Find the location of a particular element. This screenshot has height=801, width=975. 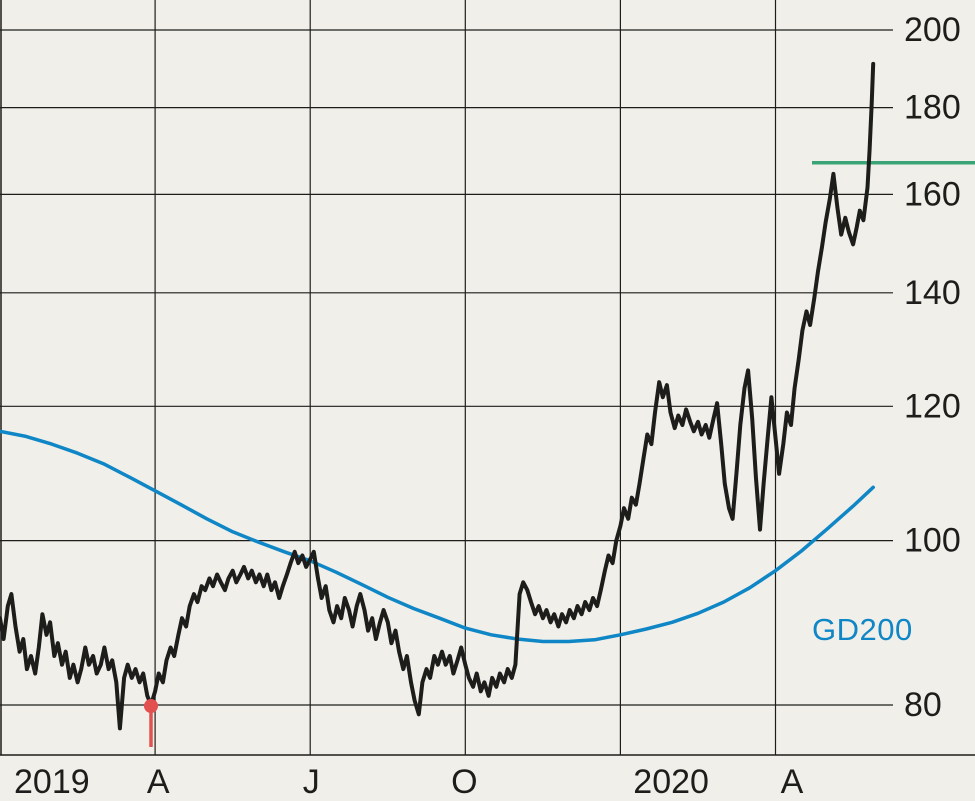

x-tick-label: 2020 is located at coordinates (671, 782).